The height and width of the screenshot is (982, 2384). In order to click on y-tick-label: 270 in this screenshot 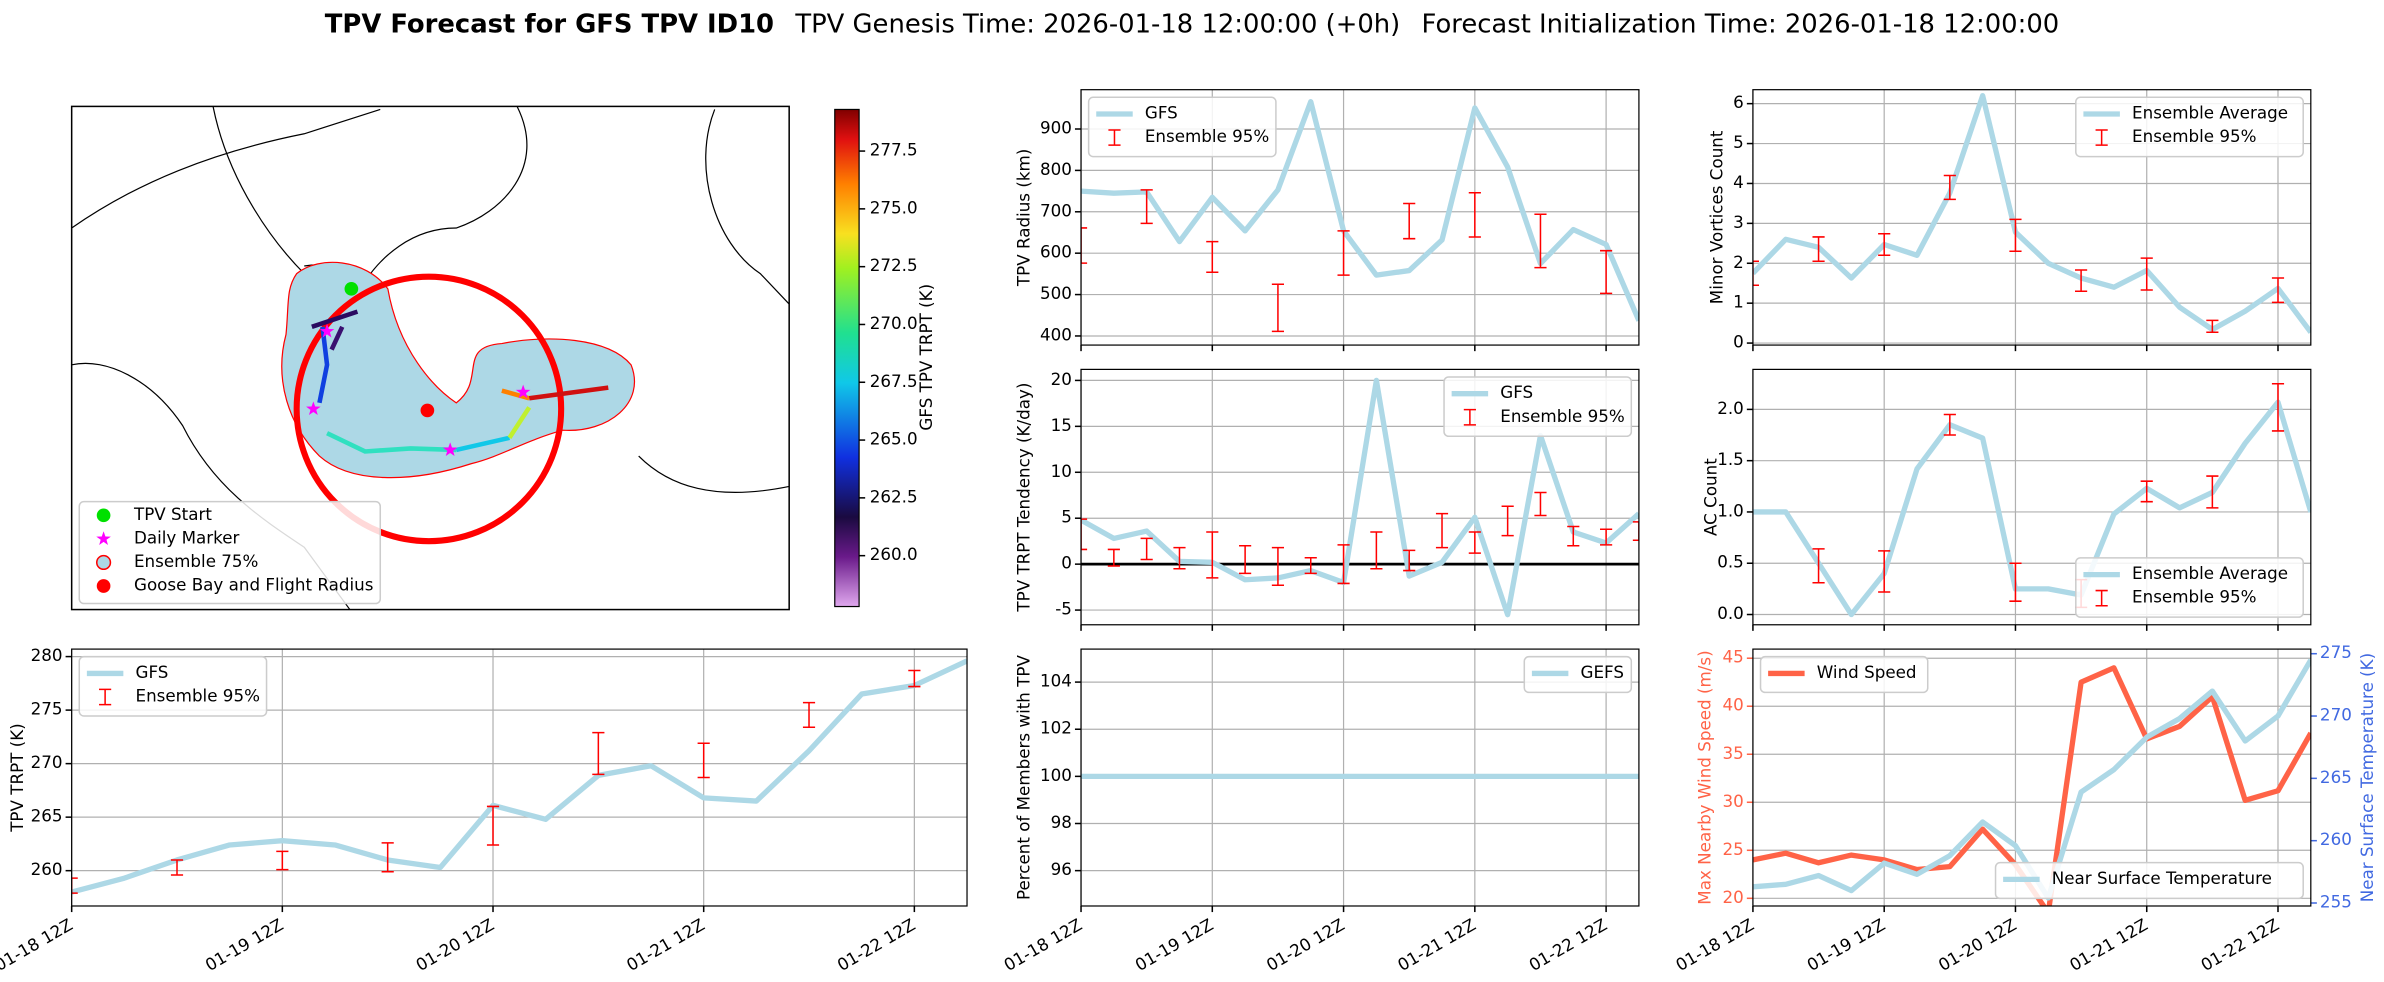, I will do `click(47, 762)`.